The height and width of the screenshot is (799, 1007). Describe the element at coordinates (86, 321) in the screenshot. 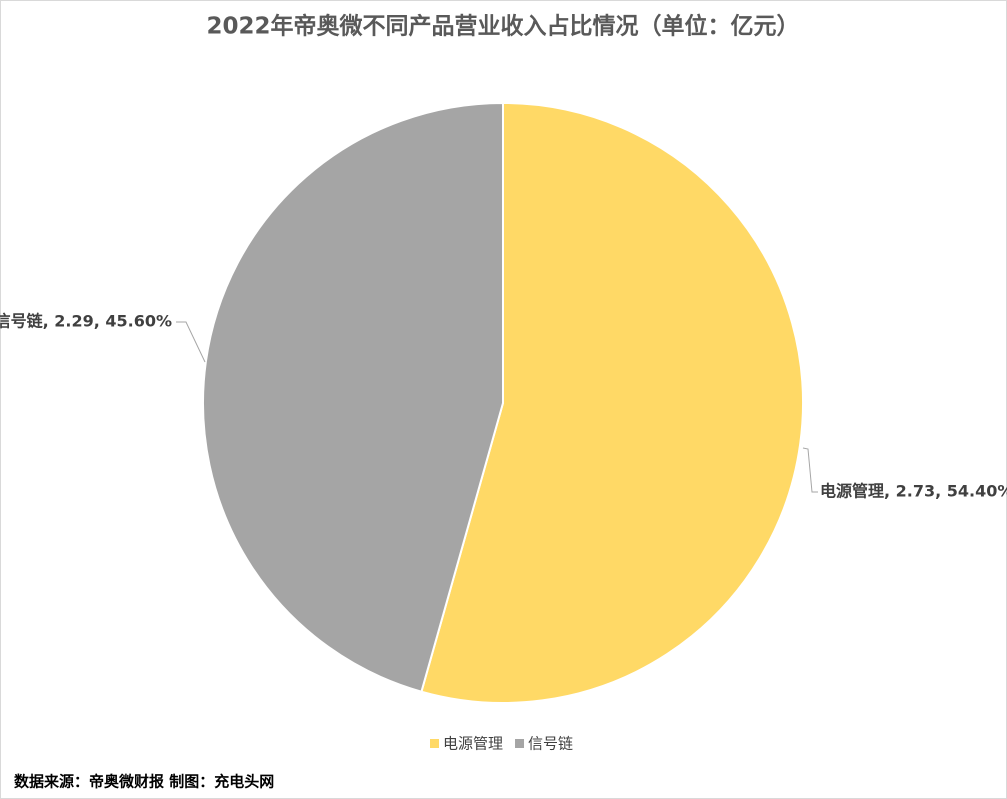

I see `data-label: 信号链, 2.29, 45.60%` at that location.